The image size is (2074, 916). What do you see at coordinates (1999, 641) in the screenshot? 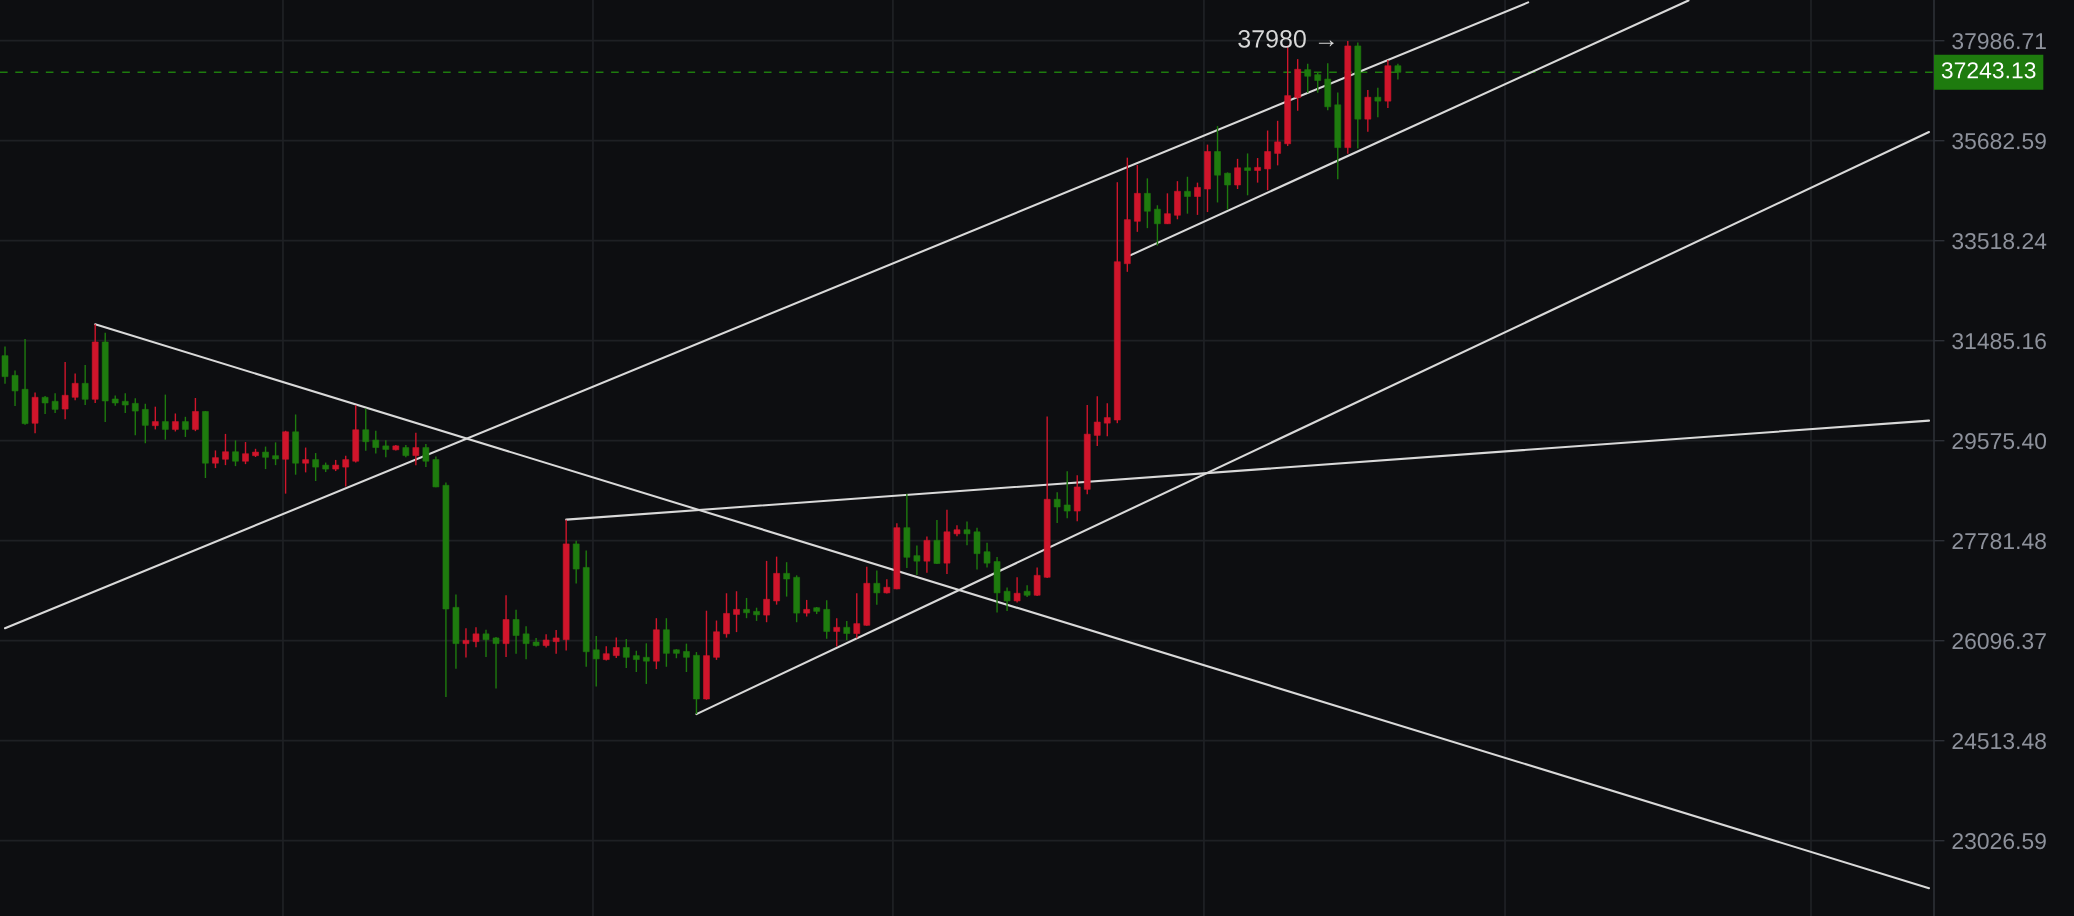
I see `y-tick-label: 26096.37` at bounding box center [1999, 641].